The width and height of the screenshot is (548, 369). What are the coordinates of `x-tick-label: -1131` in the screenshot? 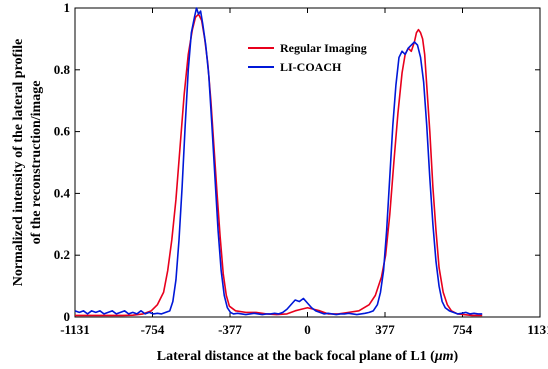 It's located at (75, 329).